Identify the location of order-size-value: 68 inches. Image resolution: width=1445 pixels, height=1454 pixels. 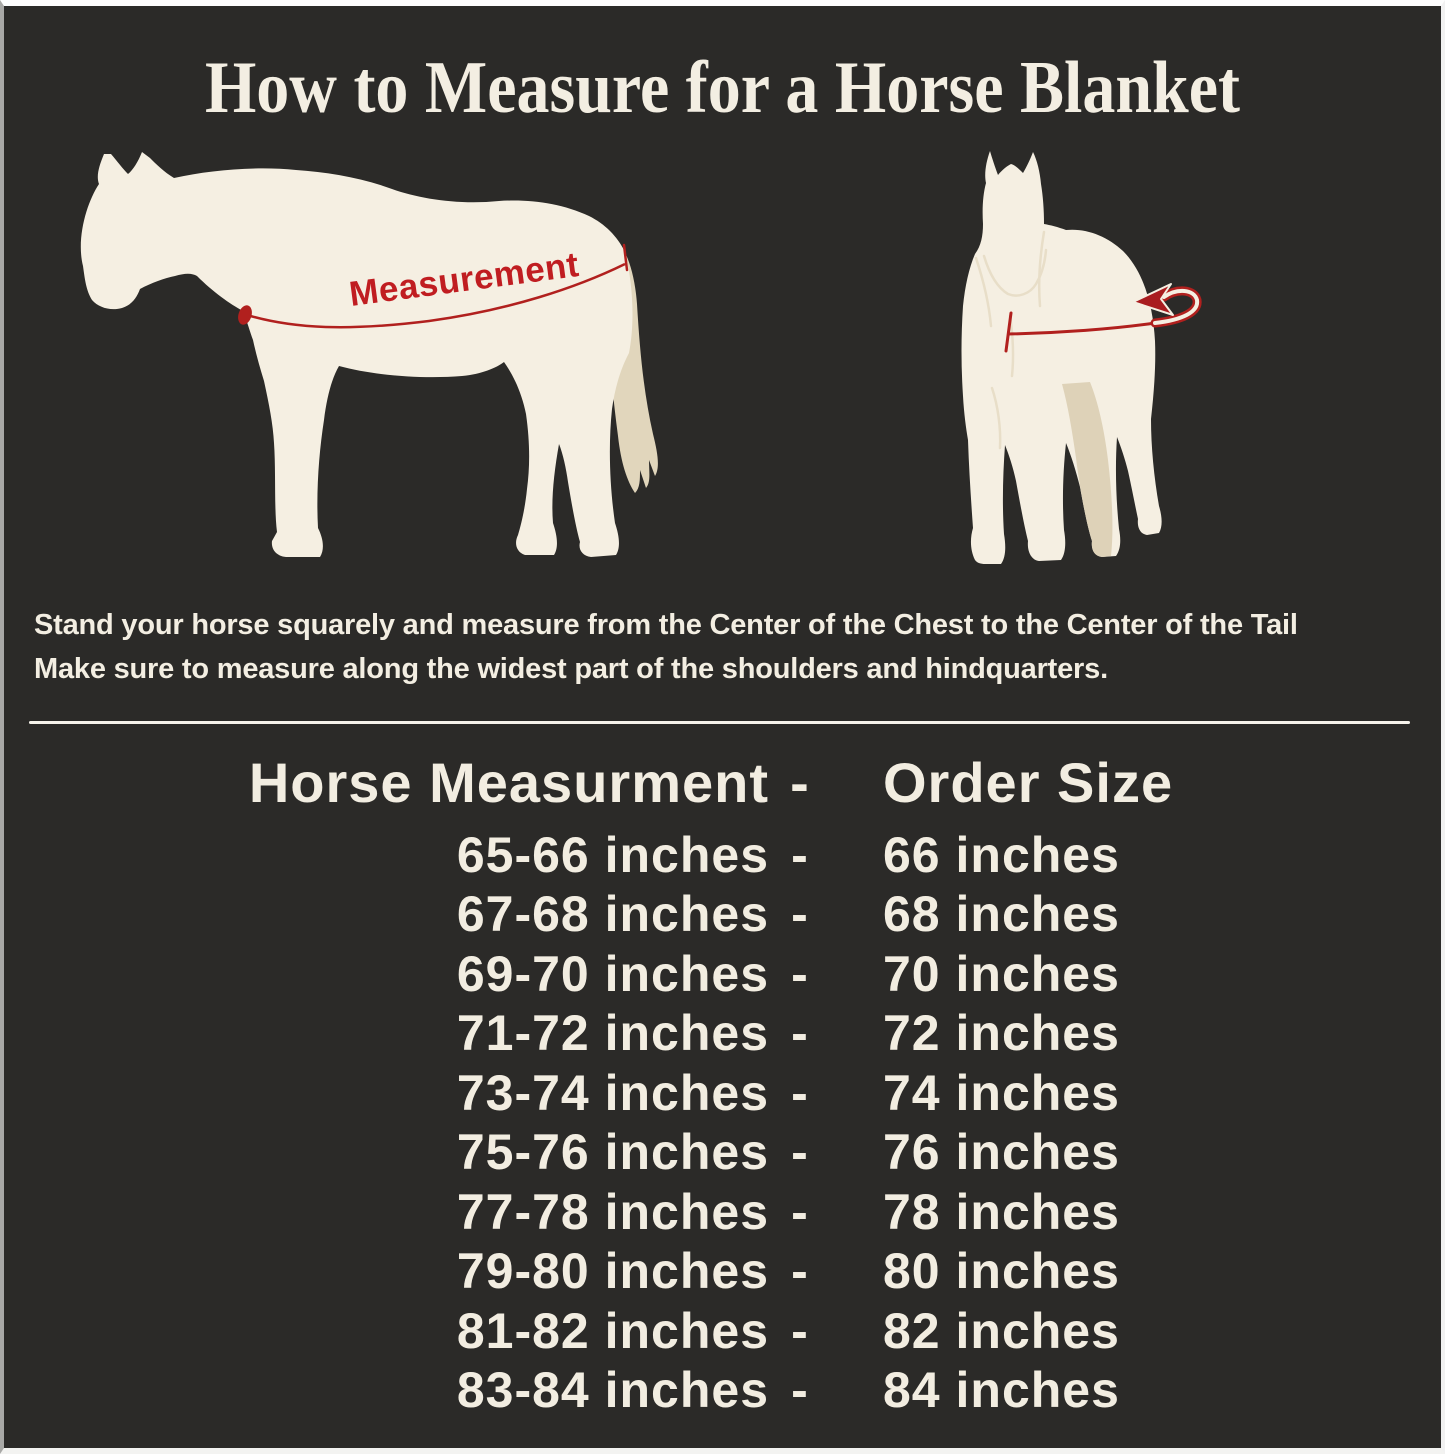
(1001, 914).